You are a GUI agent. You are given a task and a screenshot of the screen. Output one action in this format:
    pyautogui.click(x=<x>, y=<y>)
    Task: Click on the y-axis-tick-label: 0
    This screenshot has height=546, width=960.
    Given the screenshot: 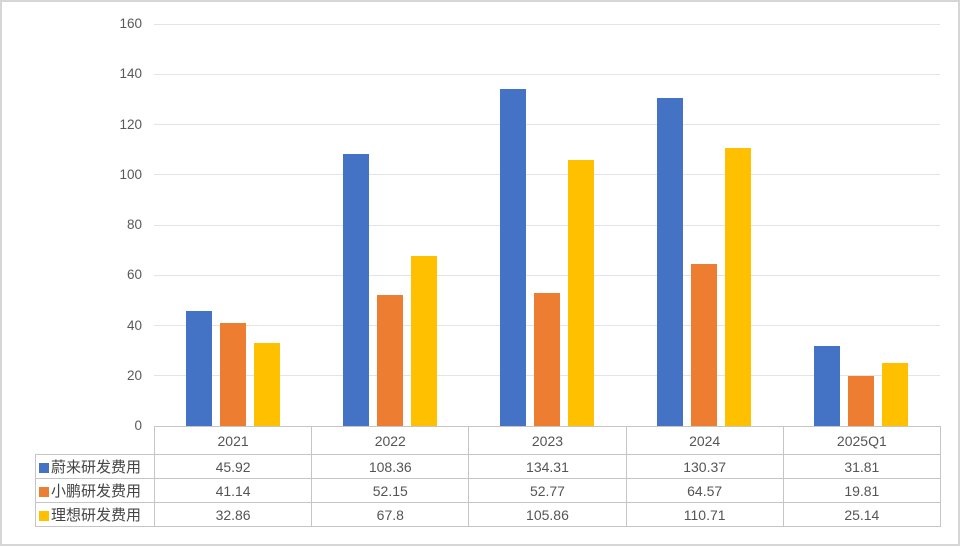 What is the action you would take?
    pyautogui.click(x=138, y=425)
    